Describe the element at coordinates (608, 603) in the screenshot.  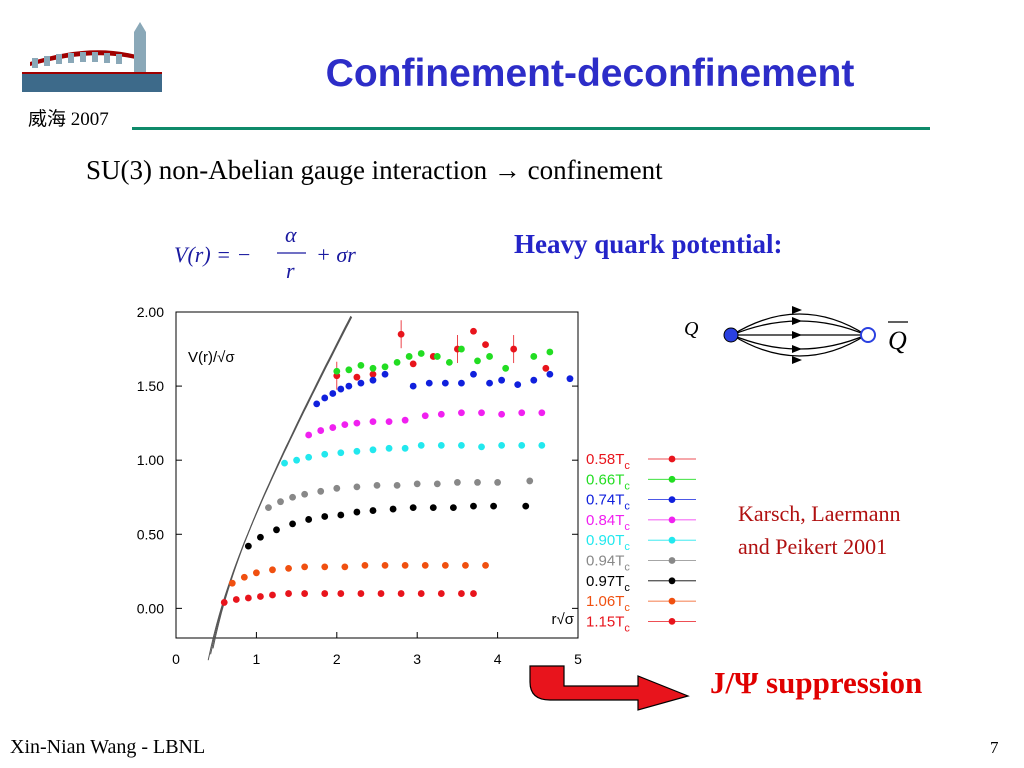
I see `legend-label: 1.06Tc` at that location.